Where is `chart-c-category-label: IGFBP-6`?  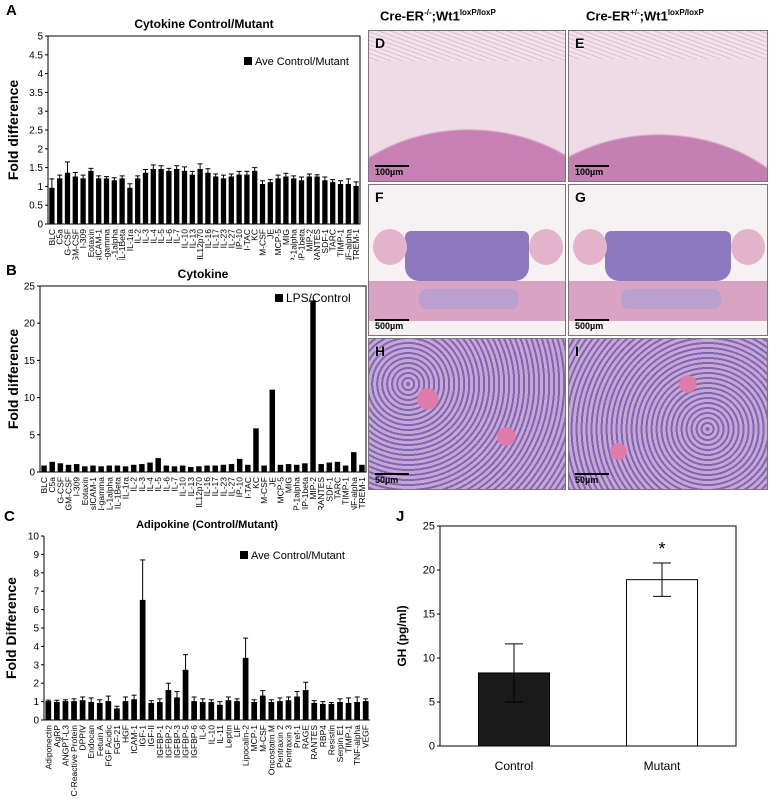
chart-c-category-label: IGFBP-6 is located at coordinates (194, 741).